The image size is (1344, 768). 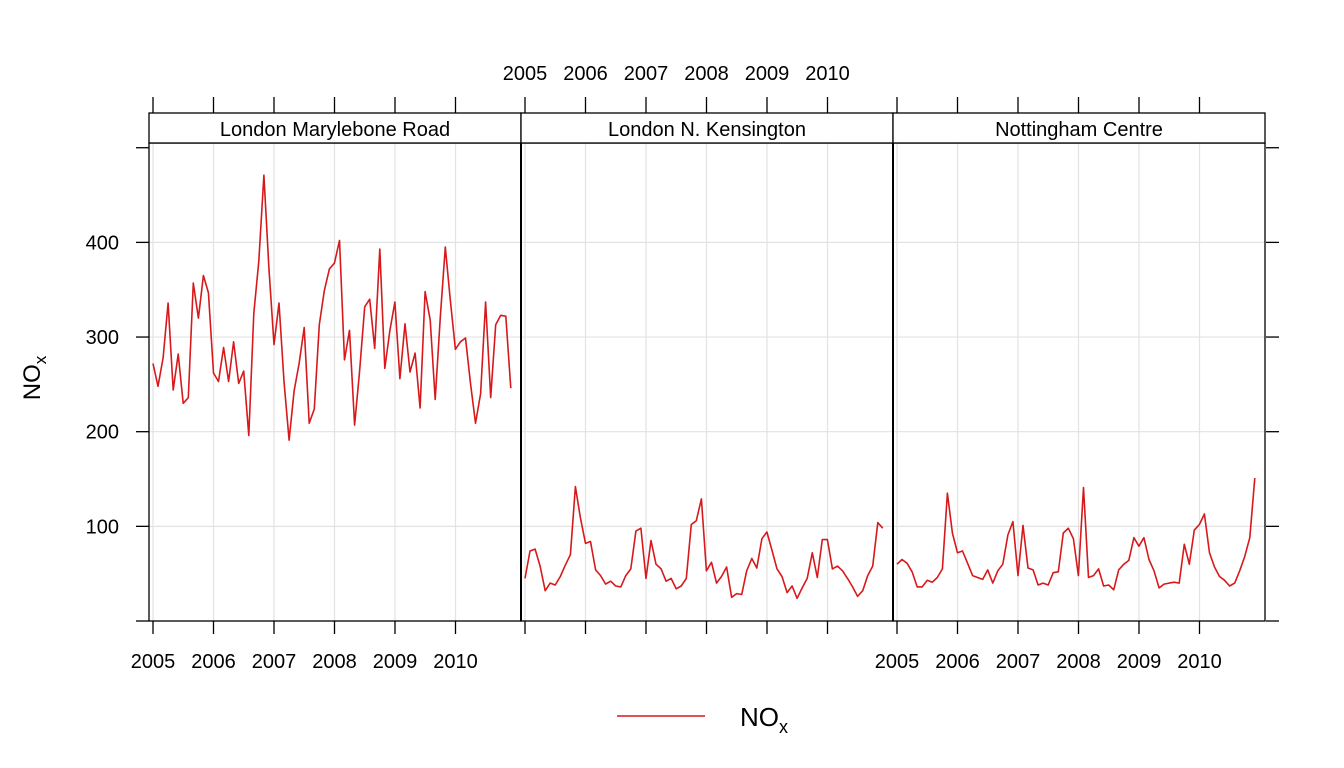 I want to click on y-tick-label: 200, so click(x=102, y=433).